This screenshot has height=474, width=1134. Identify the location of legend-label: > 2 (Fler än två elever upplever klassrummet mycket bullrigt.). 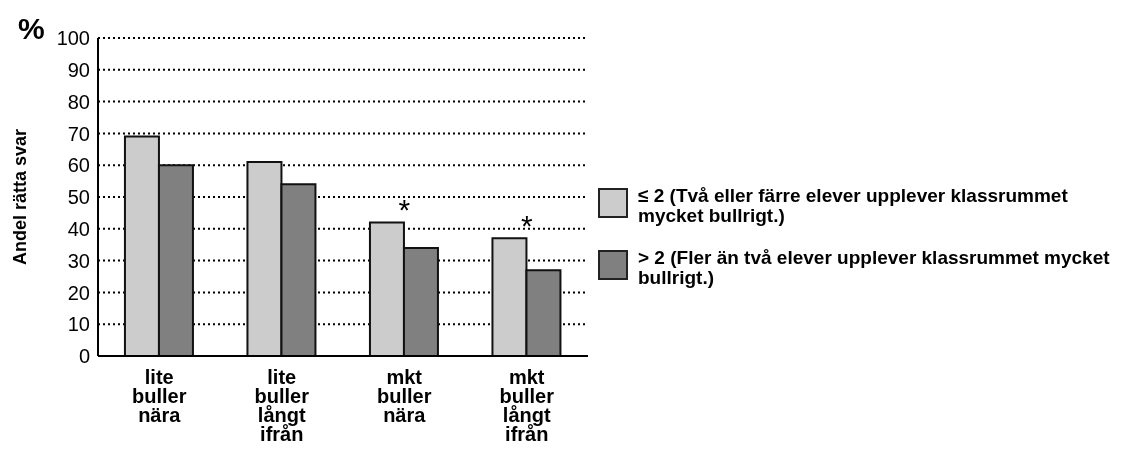
(874, 267).